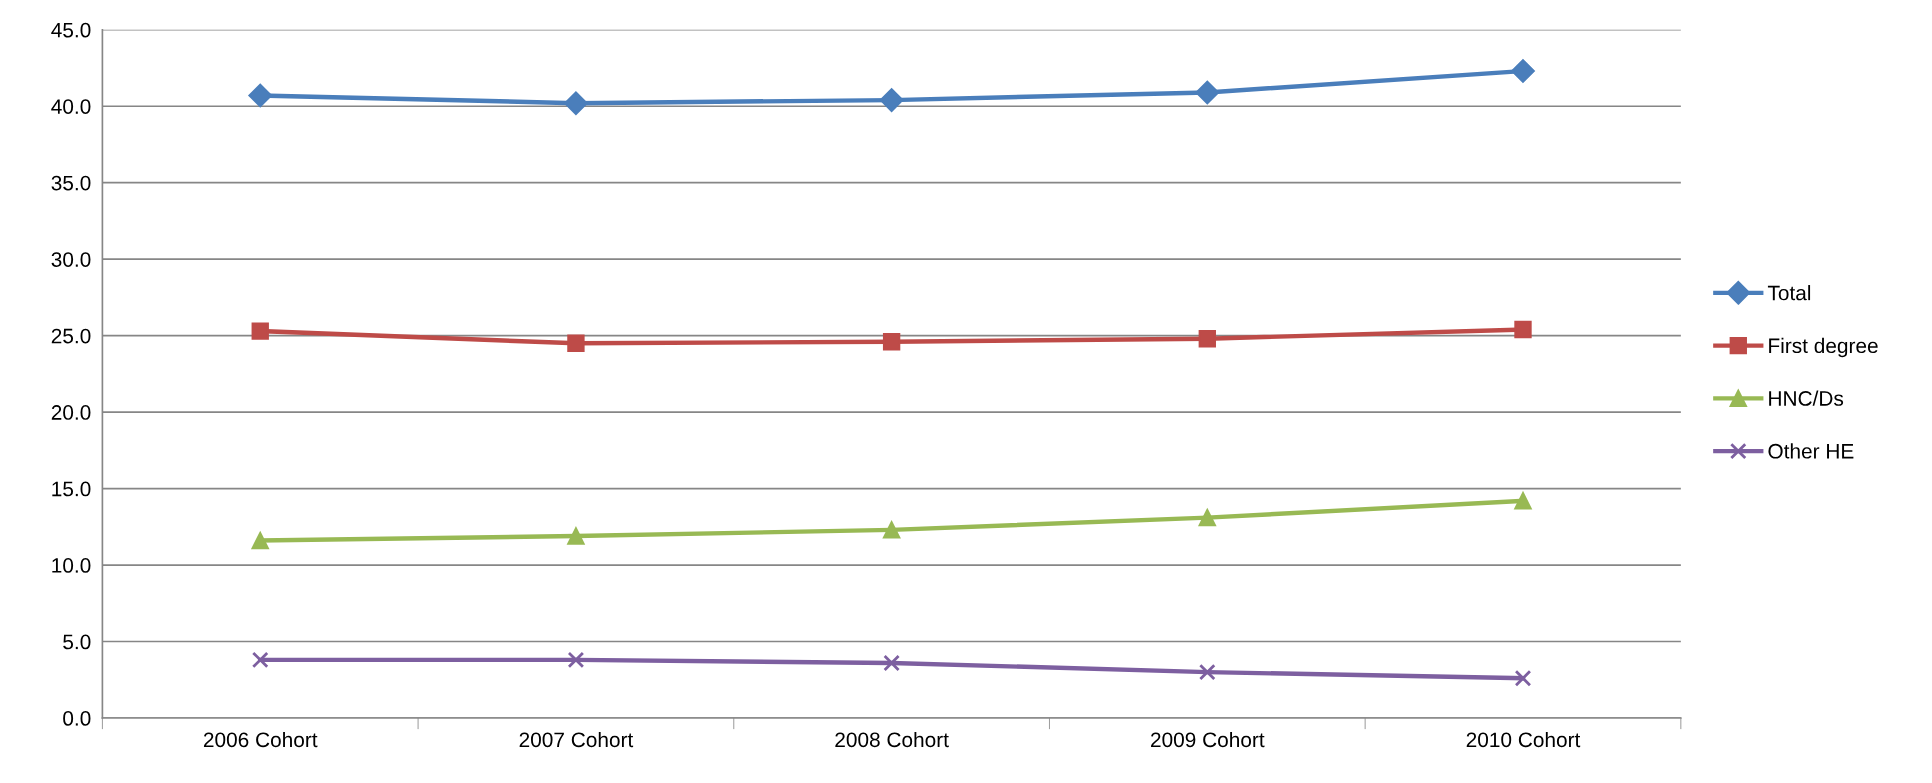 This screenshot has height=783, width=1932. Describe the element at coordinates (71, 183) in the screenshot. I see `y-tick-label: 35.0` at that location.